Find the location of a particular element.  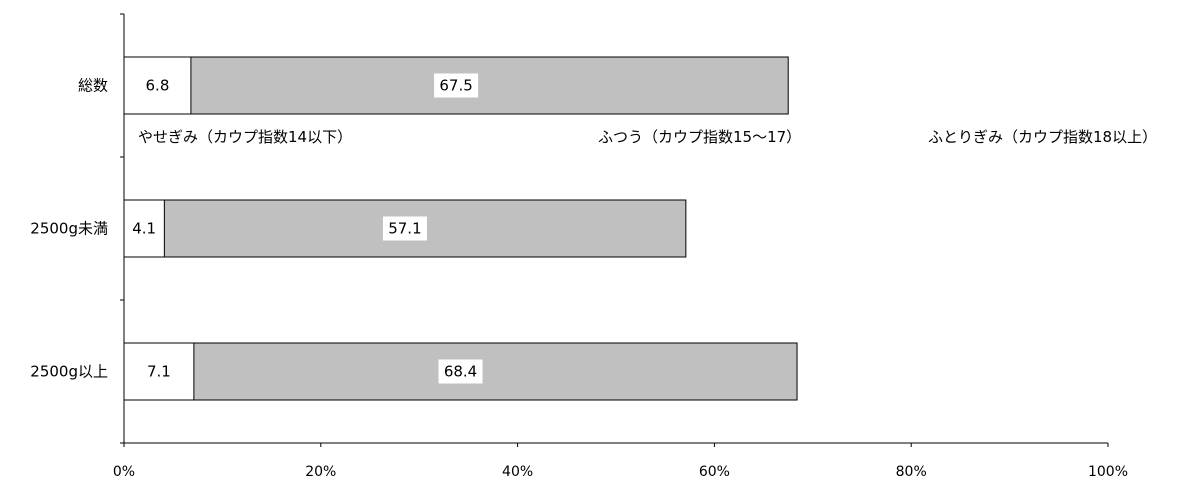

data-label-0-2: 6.8 is located at coordinates (158, 86).